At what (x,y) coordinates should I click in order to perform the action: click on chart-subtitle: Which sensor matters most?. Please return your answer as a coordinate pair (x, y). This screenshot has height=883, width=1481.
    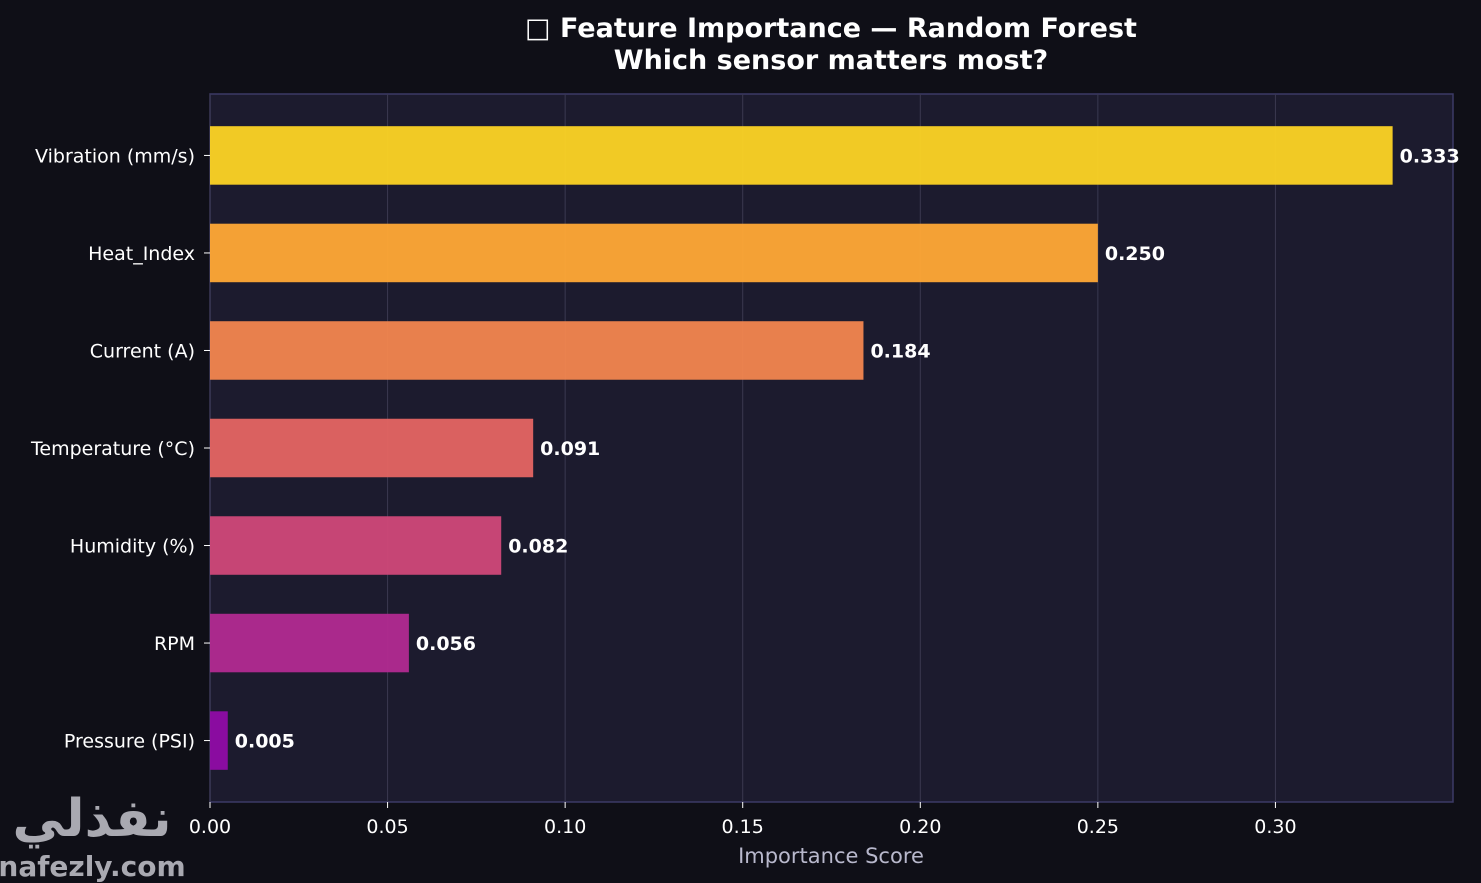
    Looking at the image, I should click on (831, 60).